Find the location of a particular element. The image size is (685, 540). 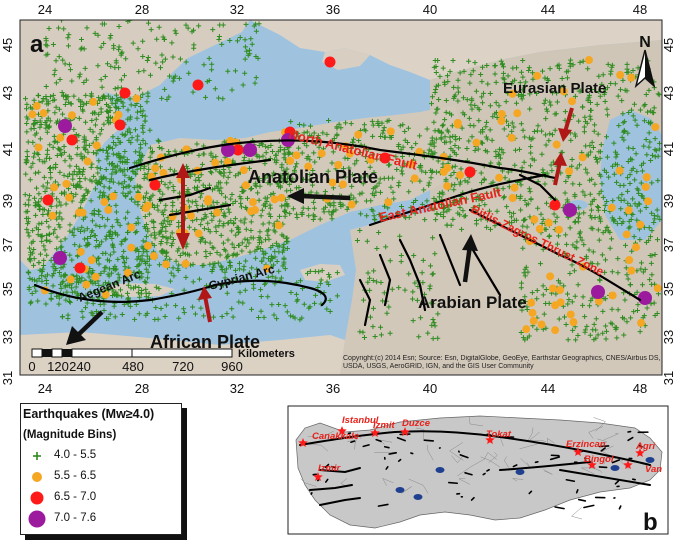

scale-tick-960: 960 is located at coordinates (232, 366).